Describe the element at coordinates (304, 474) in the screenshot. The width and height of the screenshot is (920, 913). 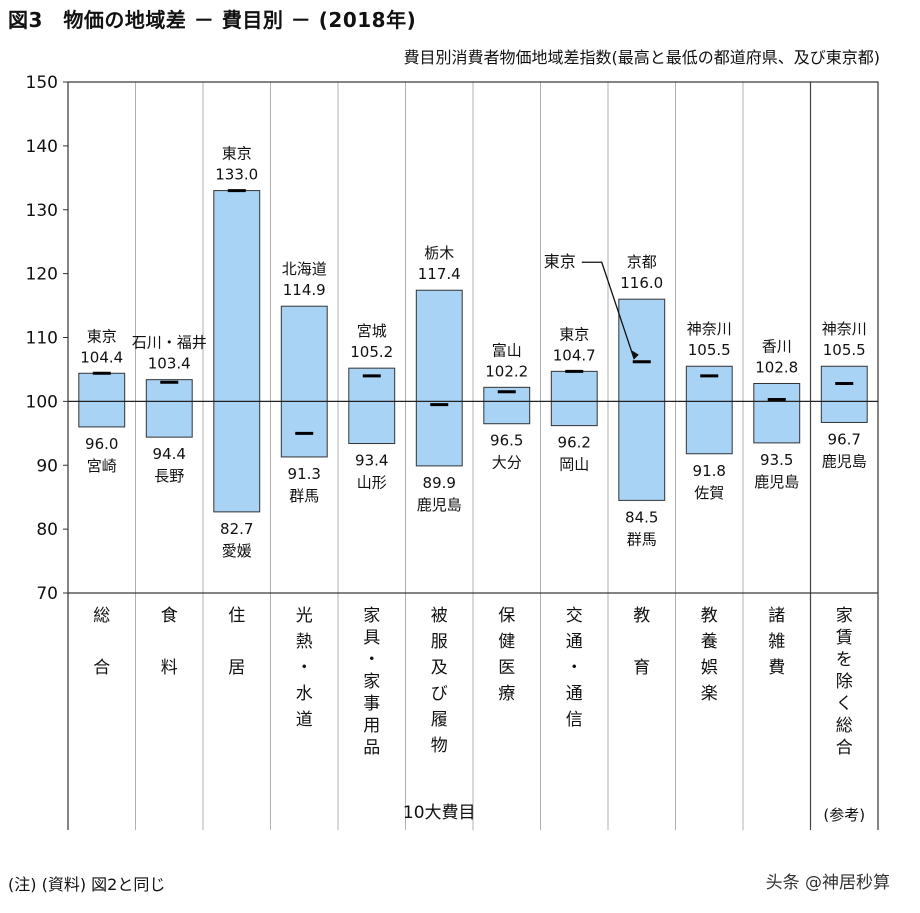
I see `min-value-label: 91.3` at that location.